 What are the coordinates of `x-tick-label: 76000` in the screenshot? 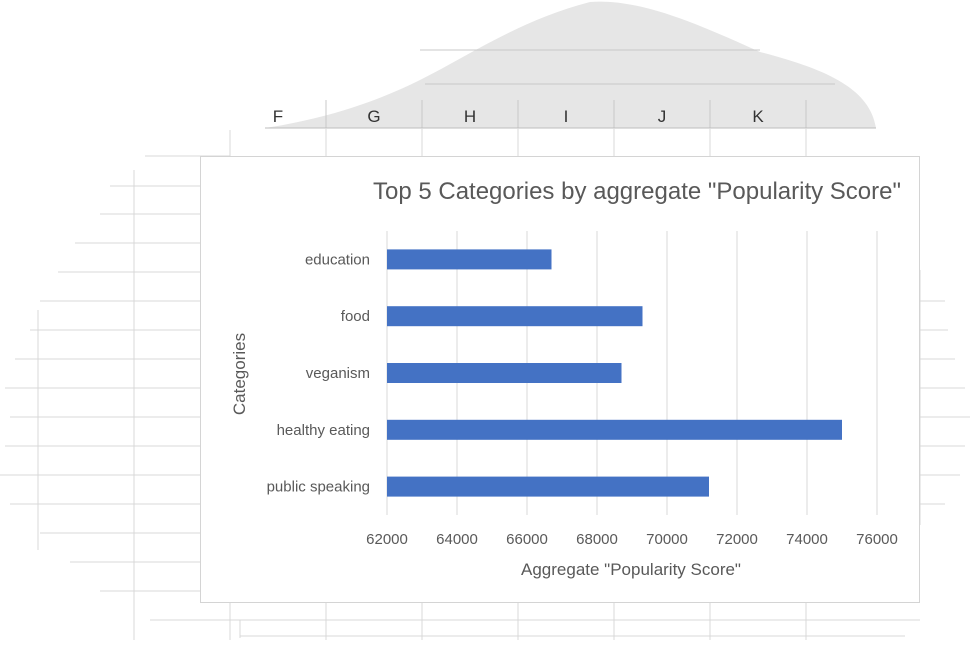 It's located at (877, 539).